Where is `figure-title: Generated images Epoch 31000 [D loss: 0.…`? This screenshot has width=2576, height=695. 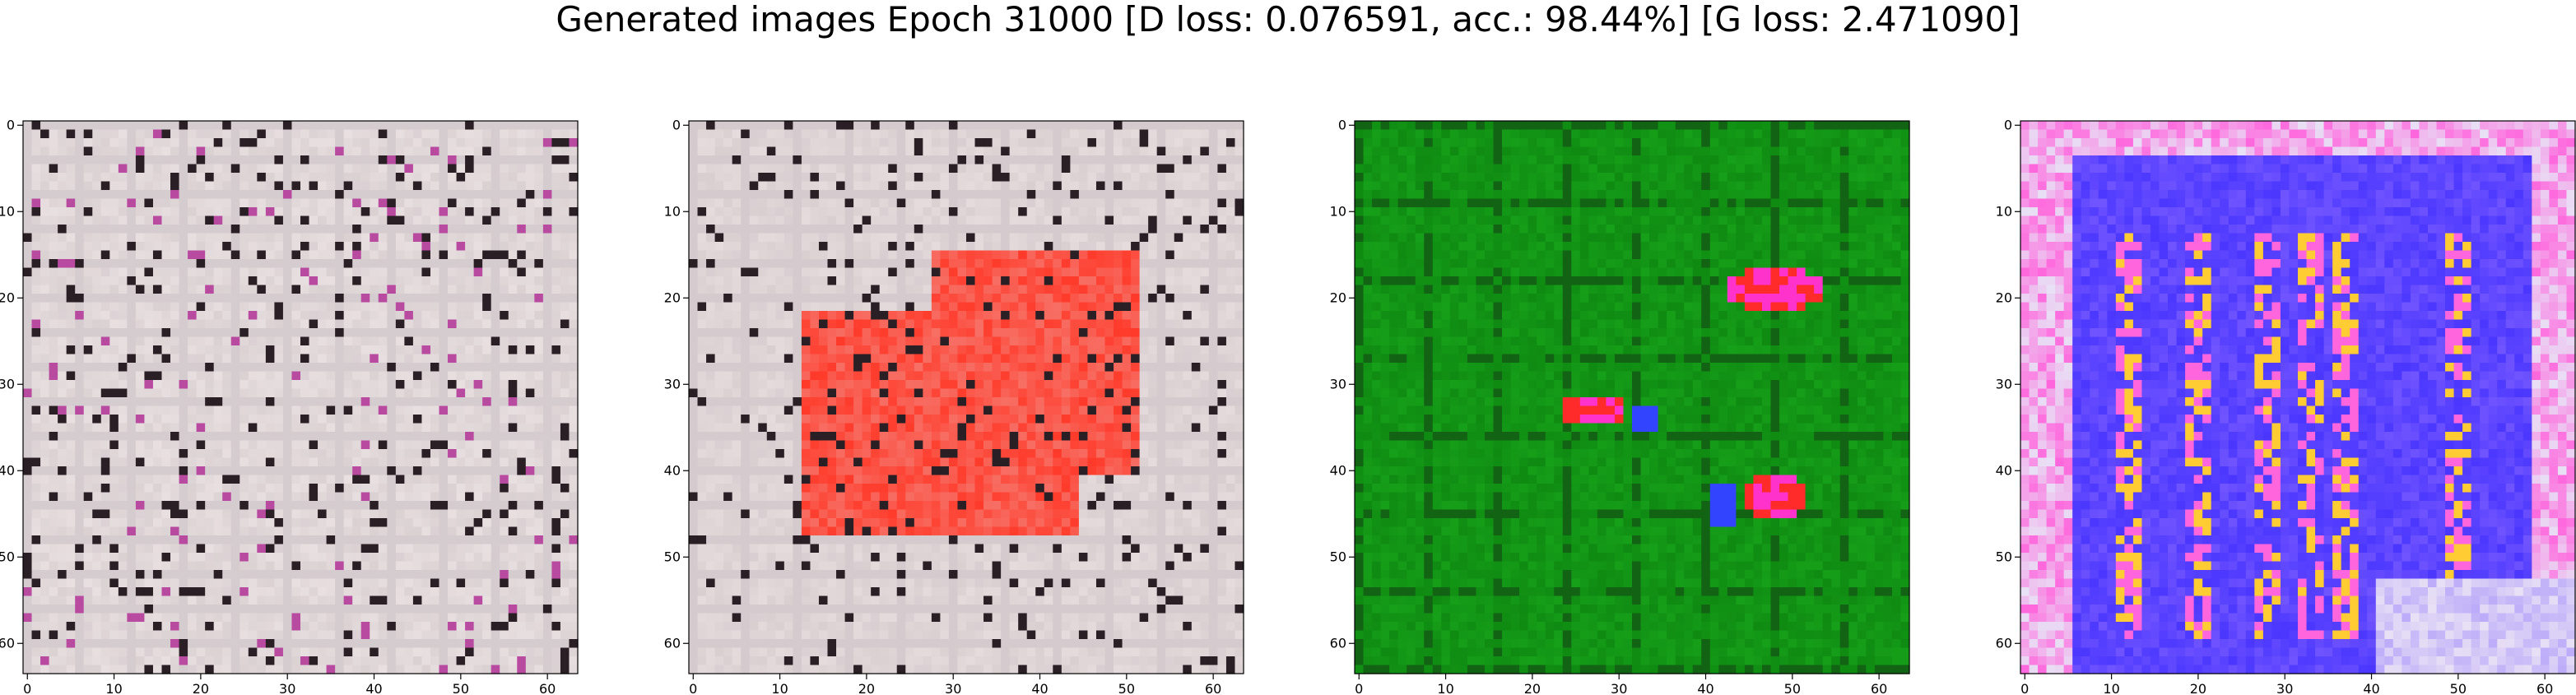
figure-title: Generated images Epoch 31000 [D loss: 0.… is located at coordinates (1288, 19).